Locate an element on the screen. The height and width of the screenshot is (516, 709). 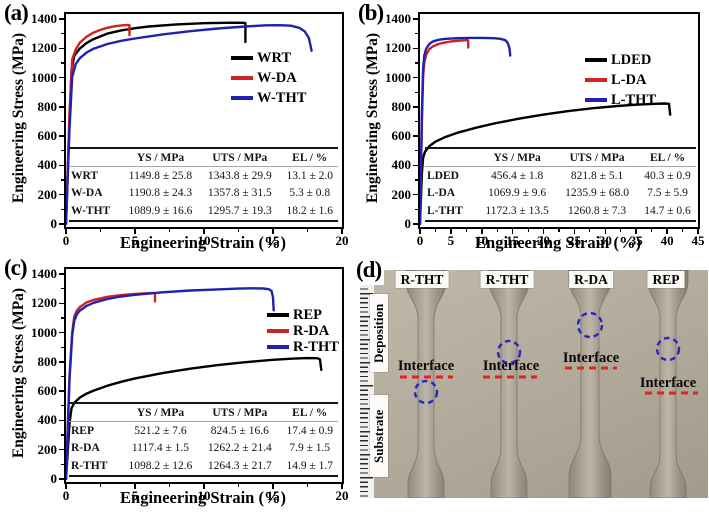
curve-WRT is located at coordinates (156, 123).